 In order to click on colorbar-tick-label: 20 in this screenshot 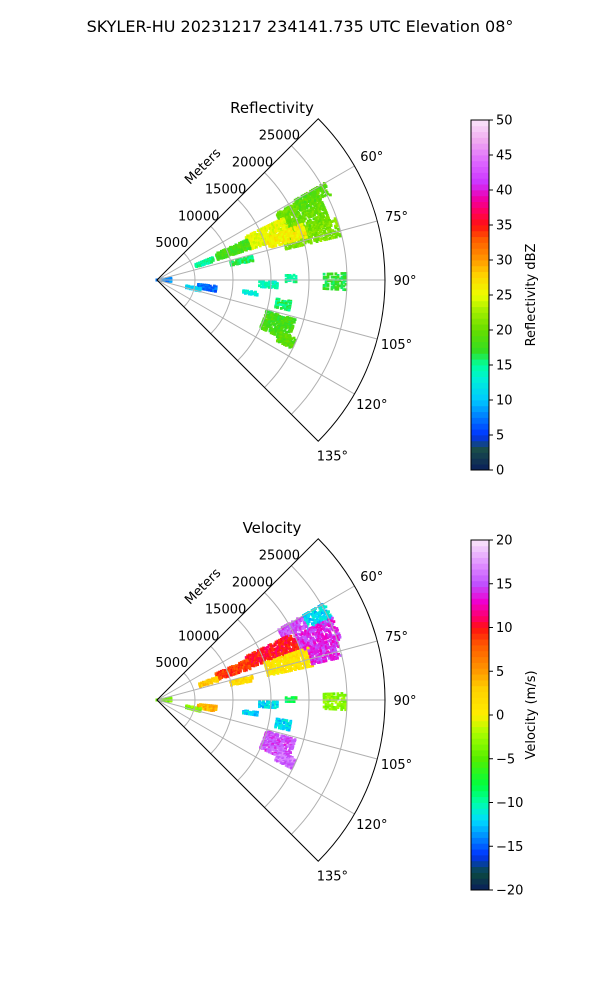, I will do `click(504, 331)`.